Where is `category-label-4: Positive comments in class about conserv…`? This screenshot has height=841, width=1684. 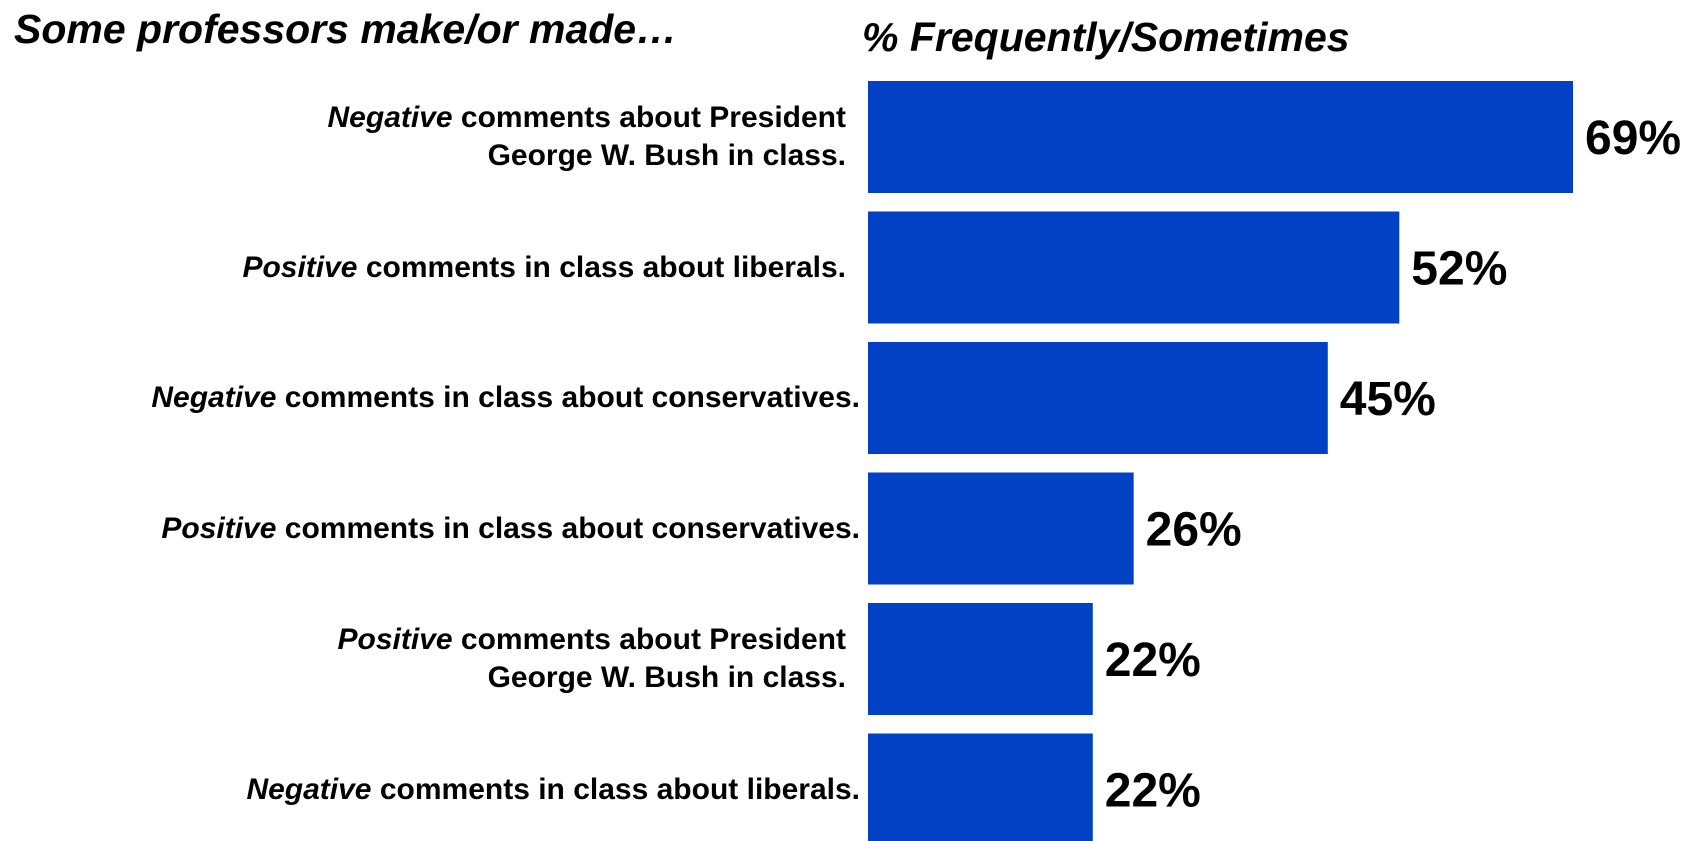
category-label-4: Positive comments in class about conserv… is located at coordinates (510, 528).